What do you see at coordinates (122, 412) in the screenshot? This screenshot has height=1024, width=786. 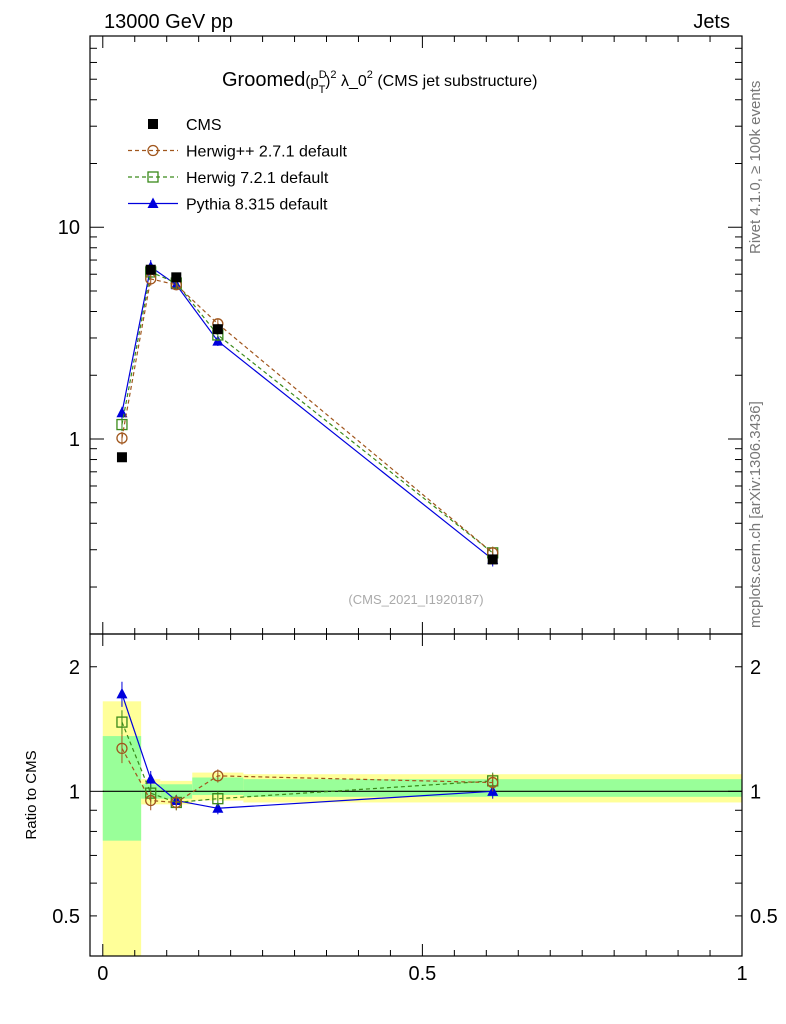 I see `pythia-8-315-default-point` at bounding box center [122, 412].